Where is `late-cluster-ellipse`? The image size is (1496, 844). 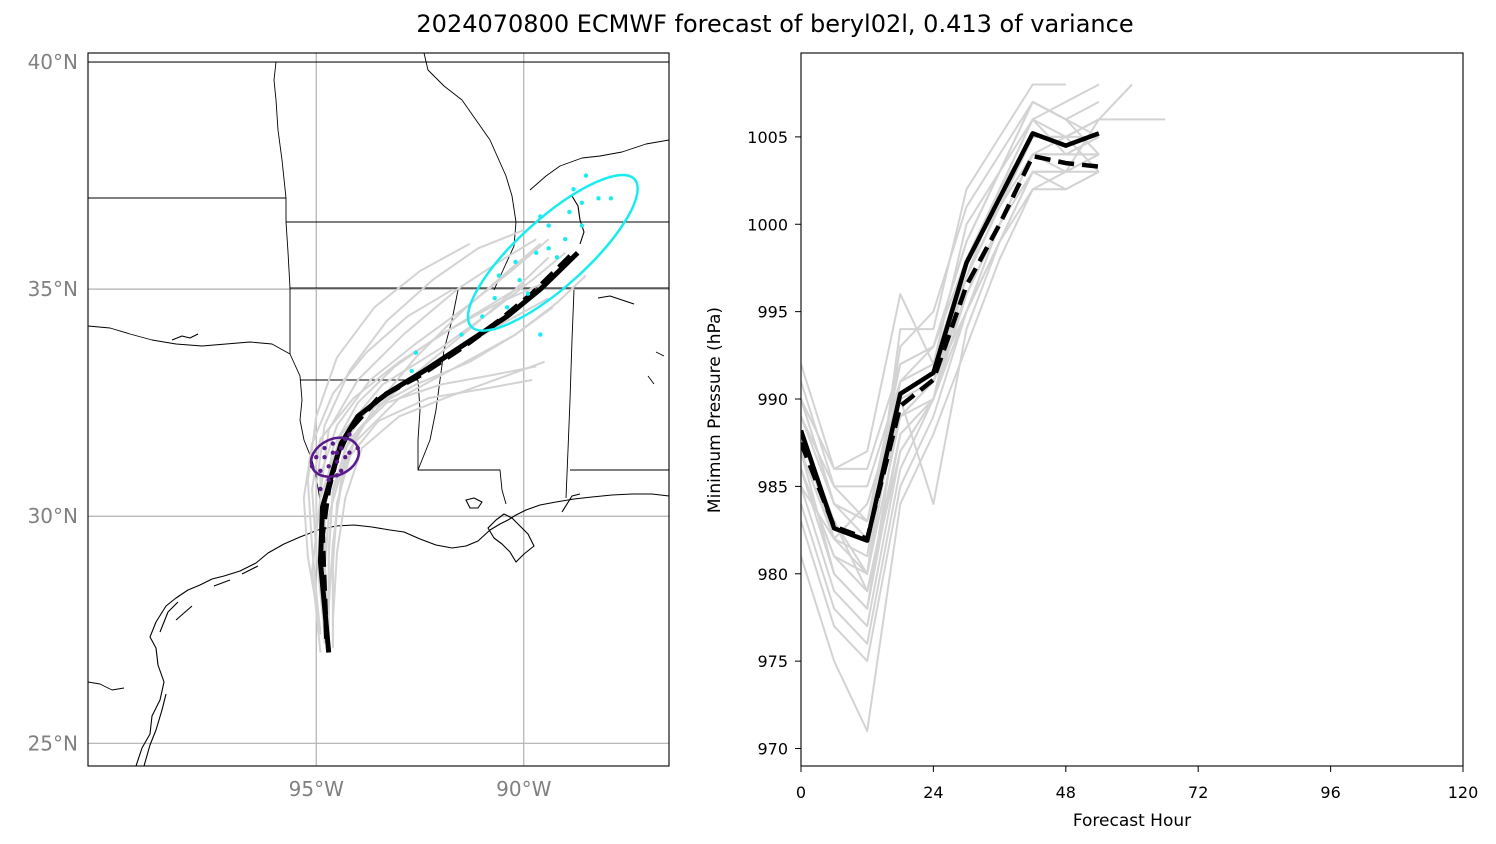 late-cluster-ellipse is located at coordinates (552, 252).